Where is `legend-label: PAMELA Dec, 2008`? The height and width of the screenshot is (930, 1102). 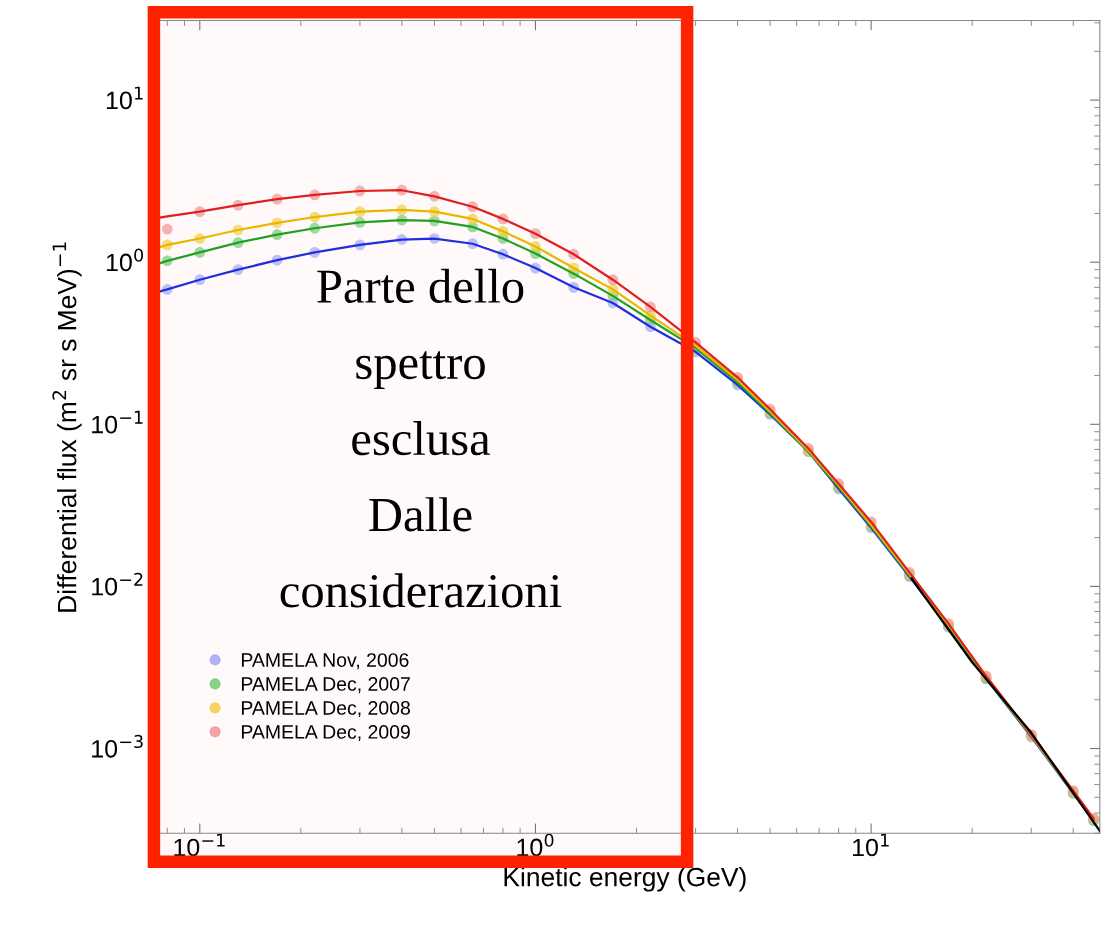
legend-label: PAMELA Dec, 2008 is located at coordinates (325, 709).